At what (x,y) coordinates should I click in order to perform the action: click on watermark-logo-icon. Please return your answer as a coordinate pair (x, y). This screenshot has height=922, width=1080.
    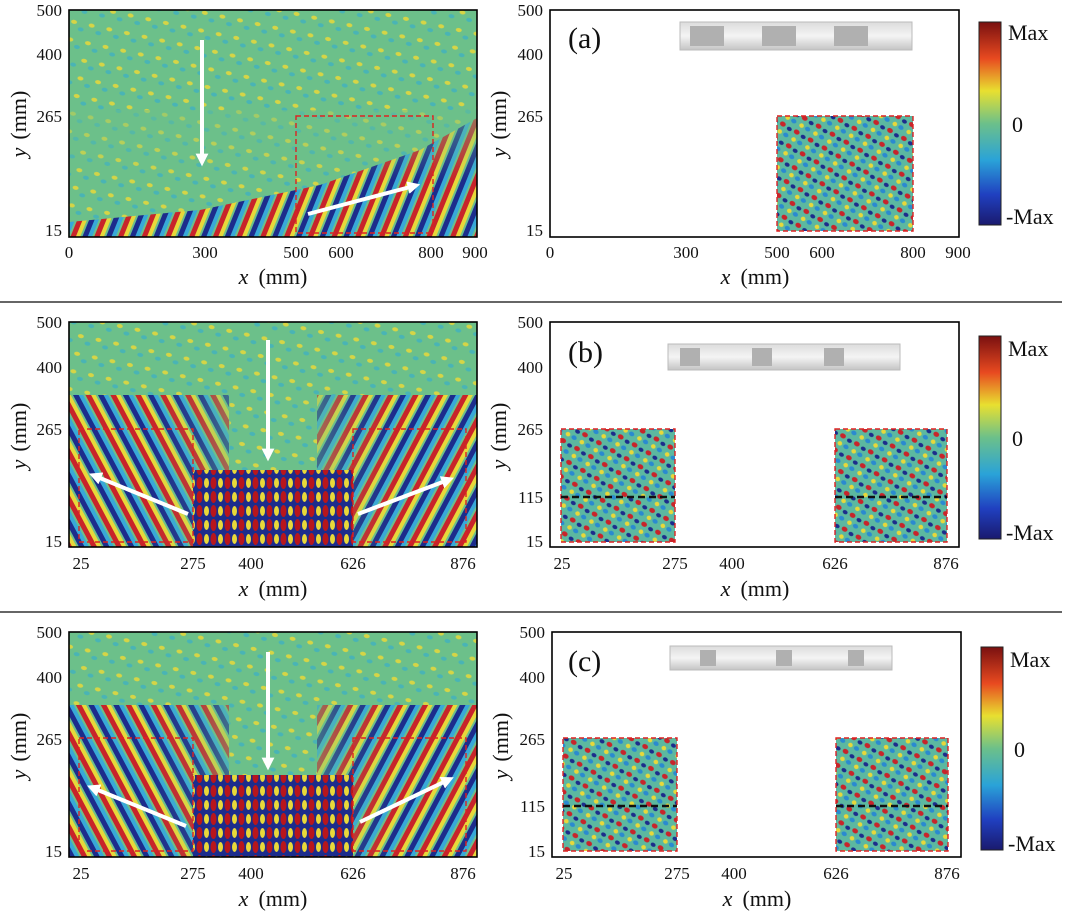
    Looking at the image, I should click on (12, 904).